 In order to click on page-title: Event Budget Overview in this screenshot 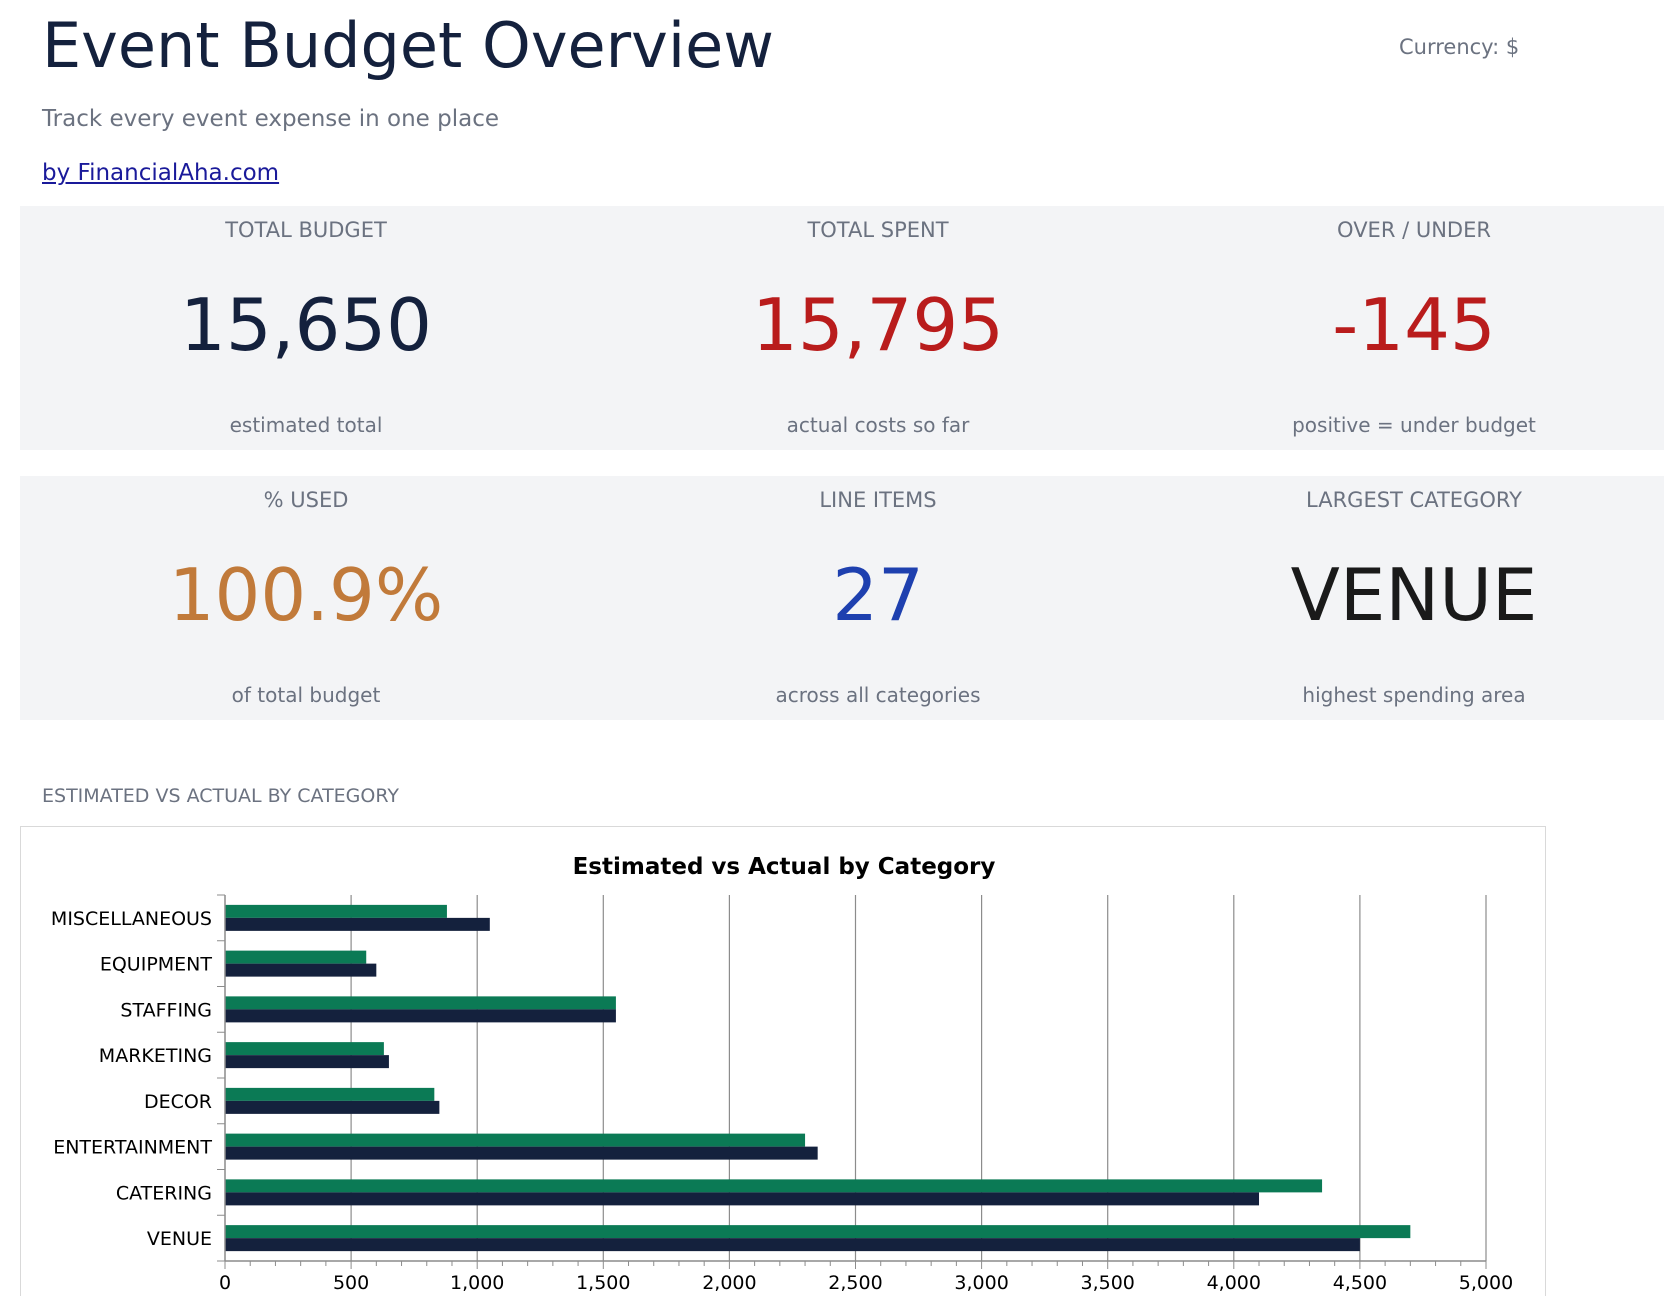, I will do `click(408, 45)`.